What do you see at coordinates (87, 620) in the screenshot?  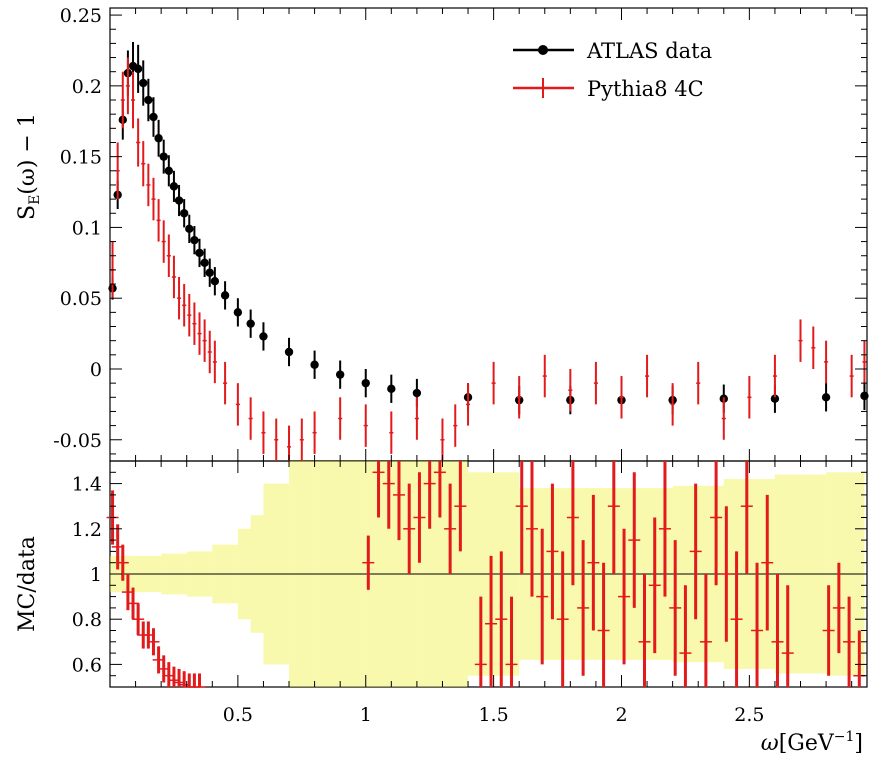 I see `lower-y-tick-label: 0.8` at bounding box center [87, 620].